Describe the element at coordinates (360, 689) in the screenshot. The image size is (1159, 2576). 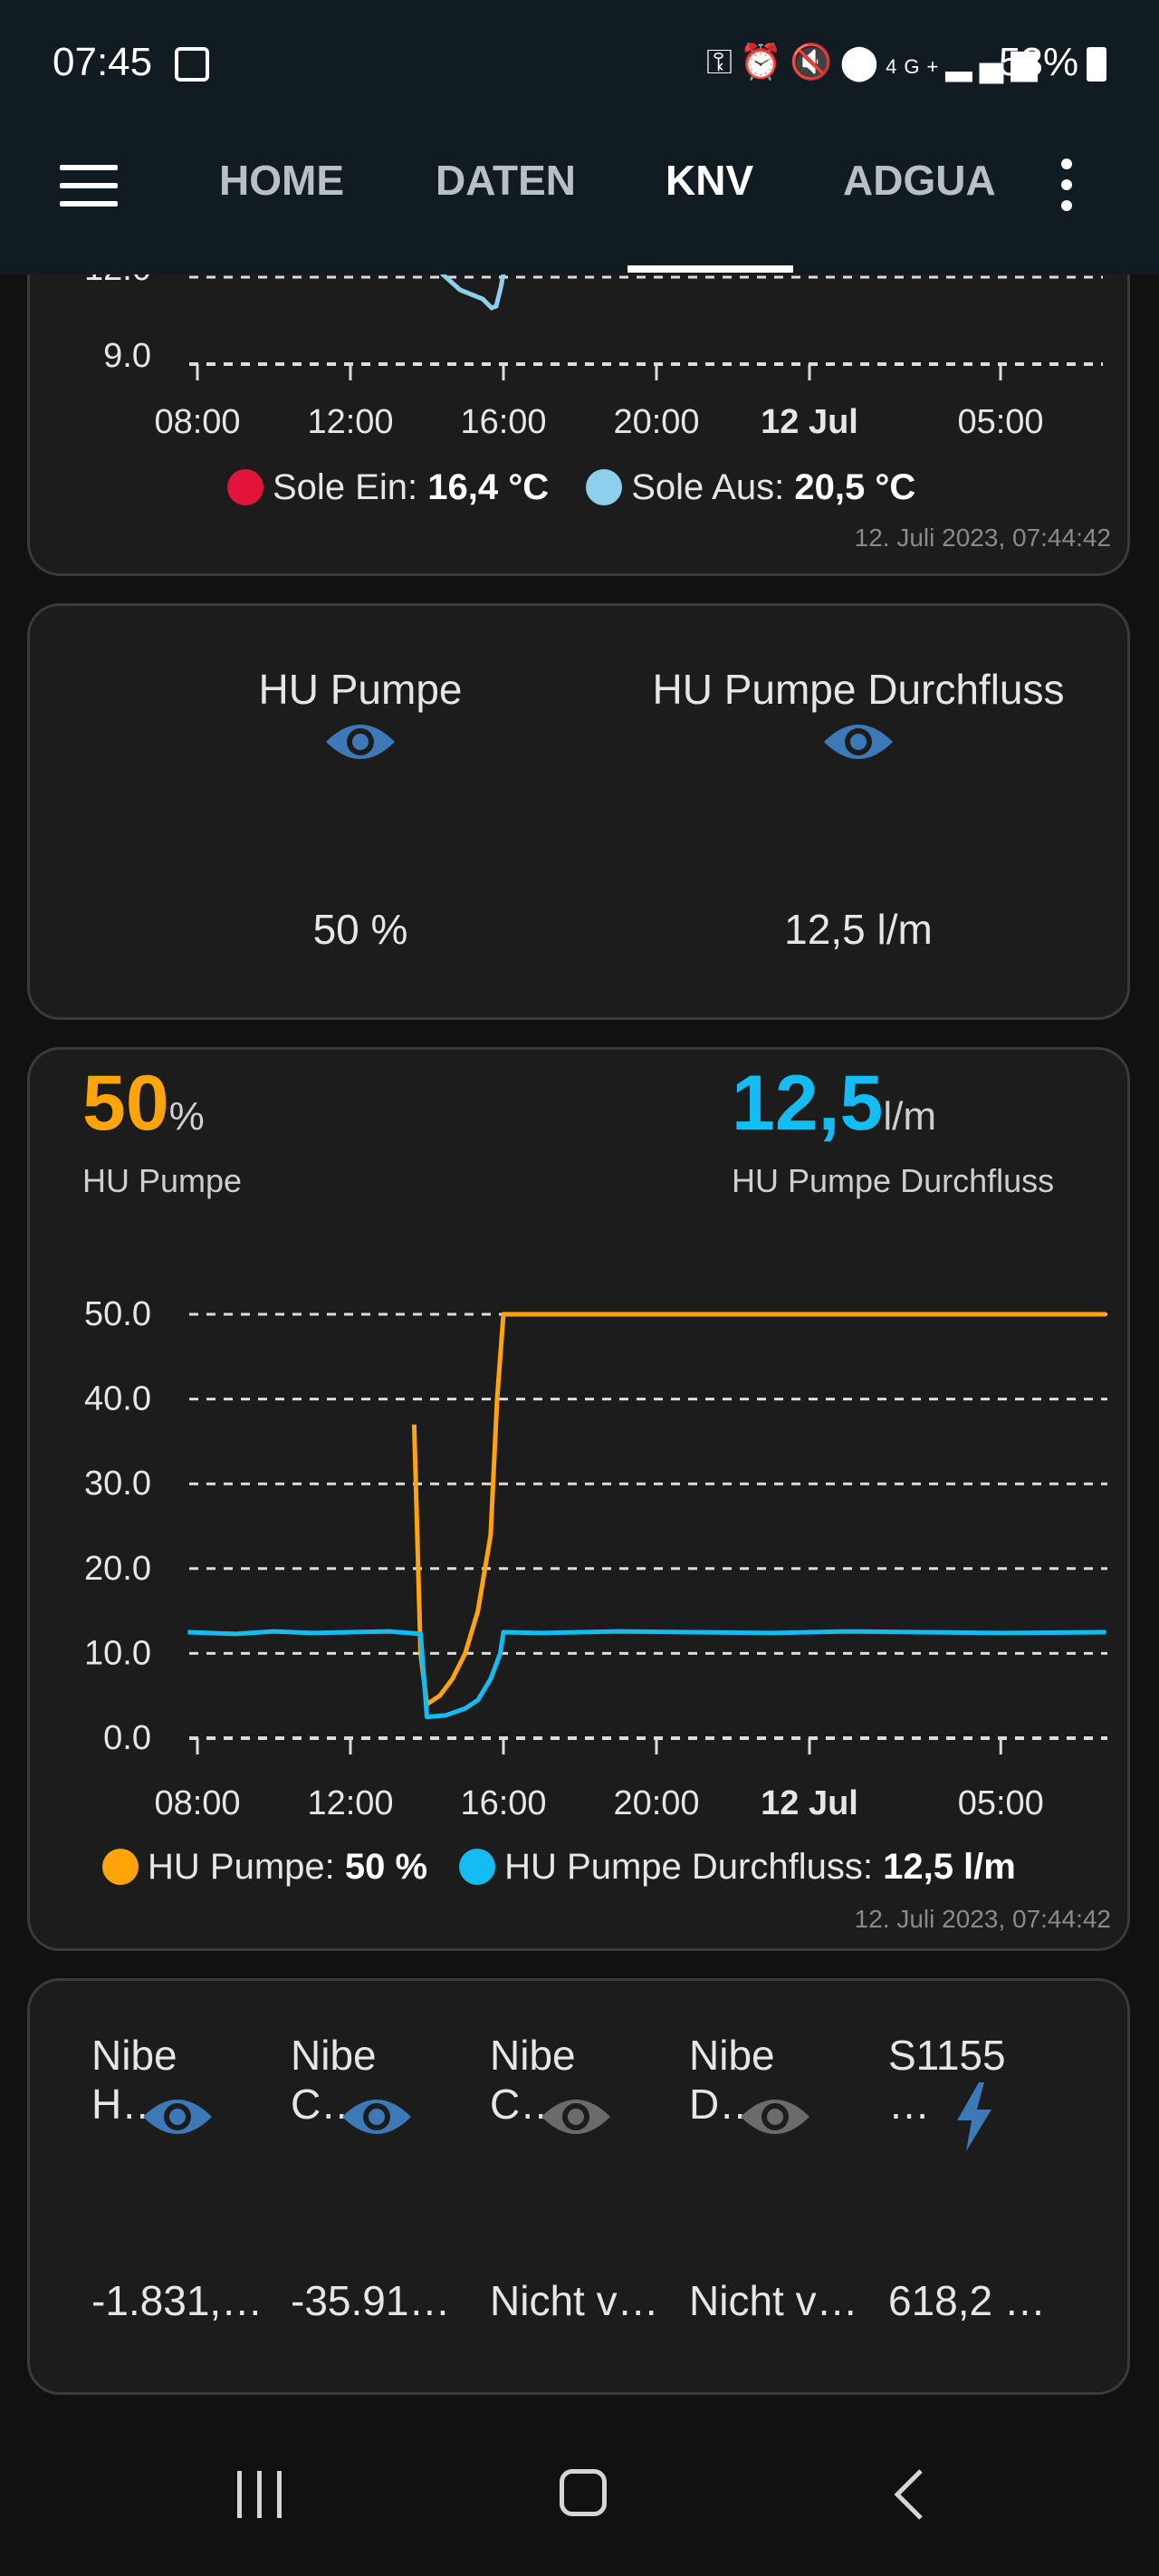
I see `entity-title: HU Pumpe` at that location.